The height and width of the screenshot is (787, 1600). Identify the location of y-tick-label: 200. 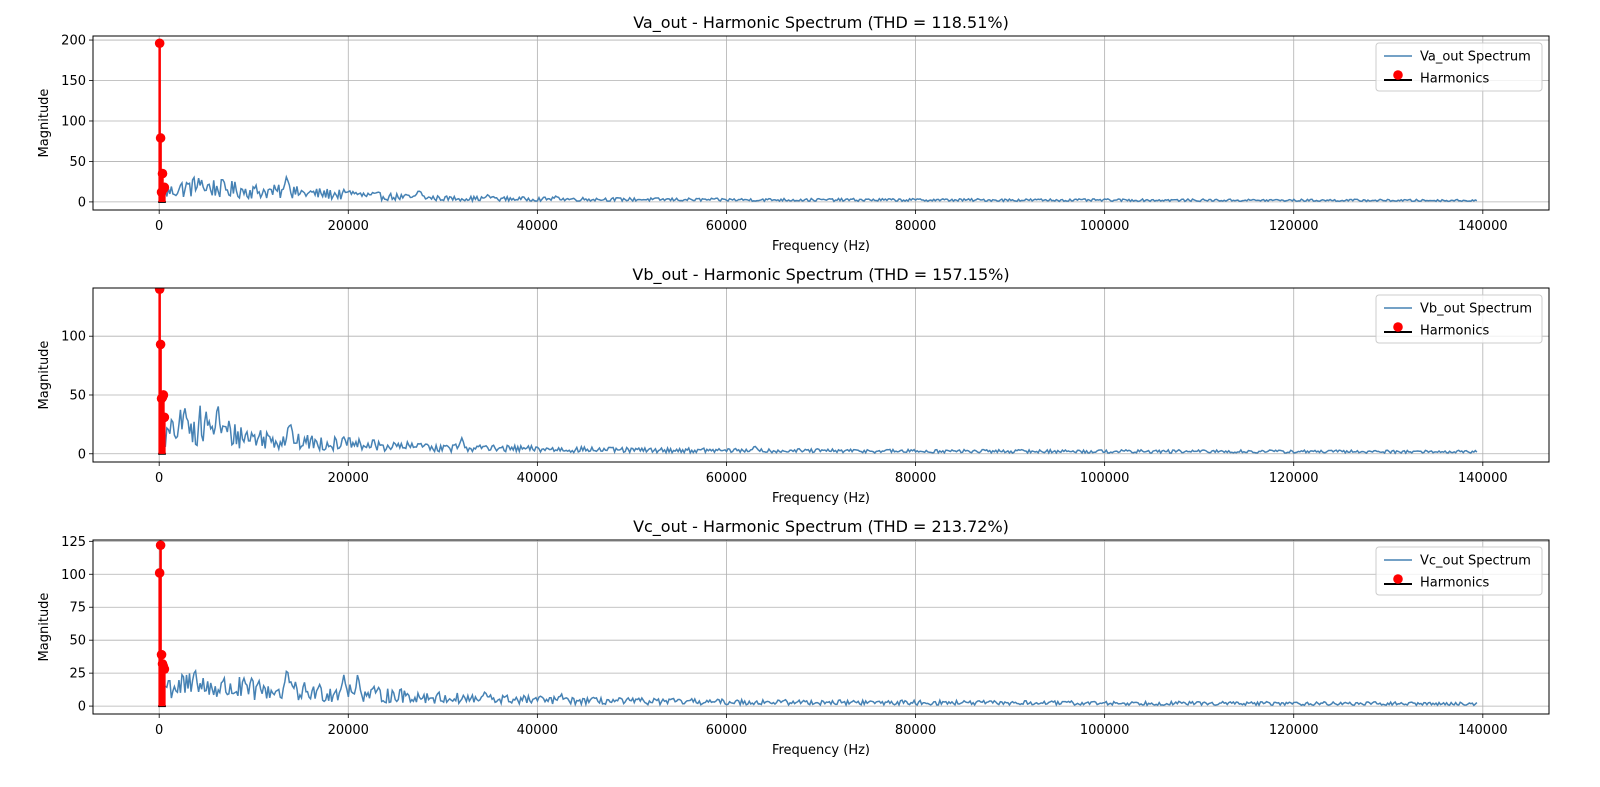
(73, 41).